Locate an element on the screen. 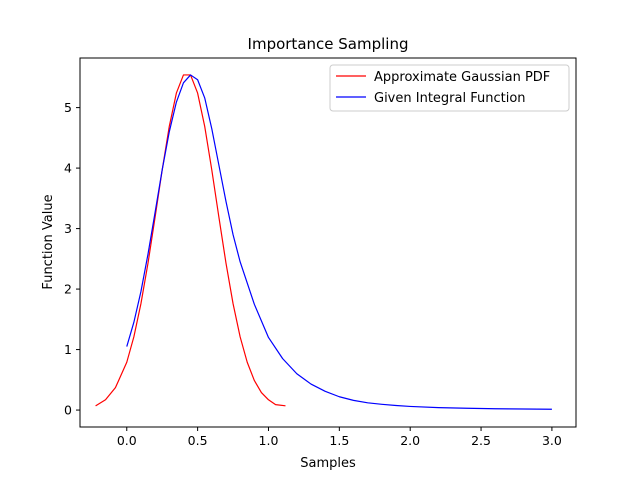  legend-label-integral: Given Integral Function is located at coordinates (450, 98).